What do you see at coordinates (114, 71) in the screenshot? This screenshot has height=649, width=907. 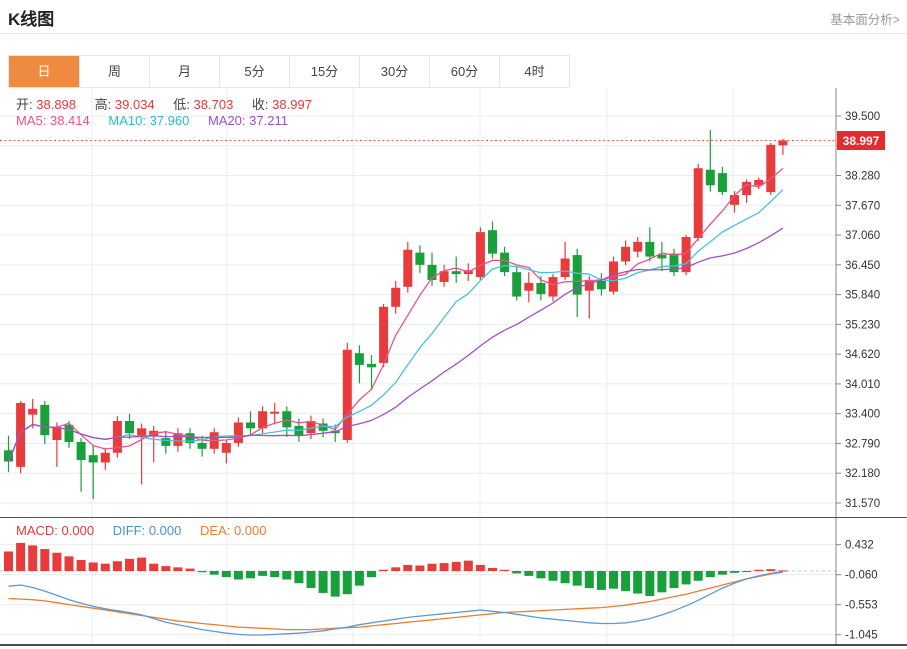 I see `tab-week: 周` at bounding box center [114, 71].